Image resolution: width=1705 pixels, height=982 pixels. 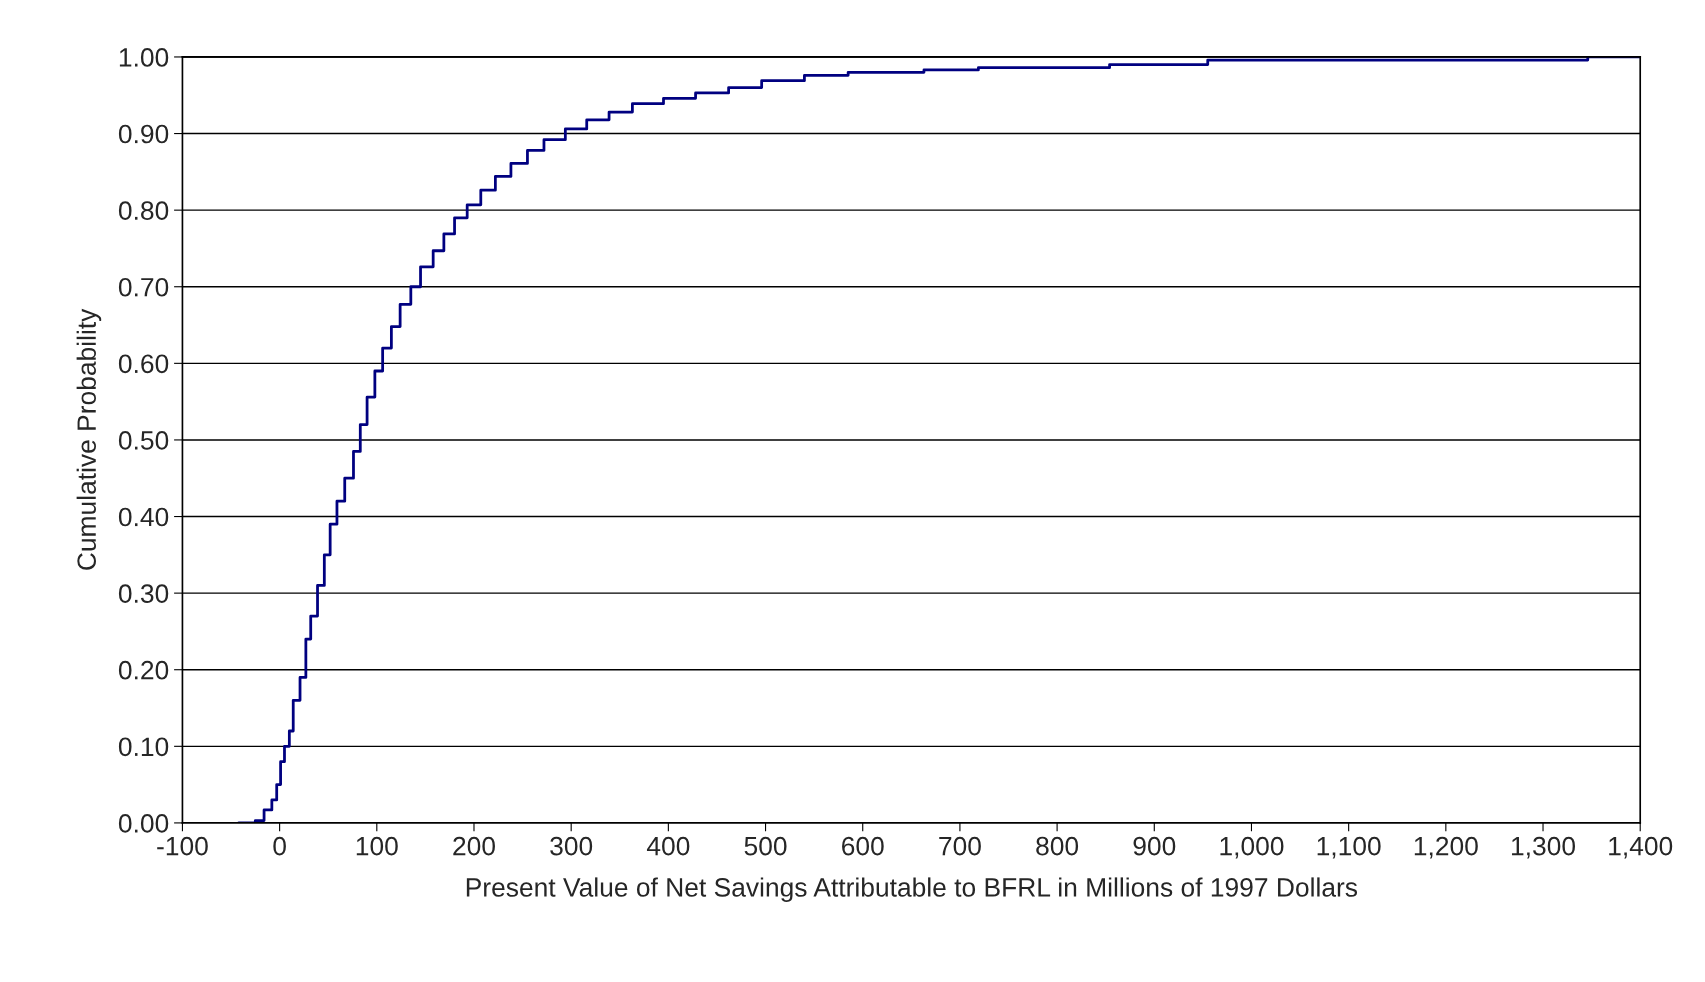 I want to click on y-tick-label: 0.80, so click(x=143, y=210).